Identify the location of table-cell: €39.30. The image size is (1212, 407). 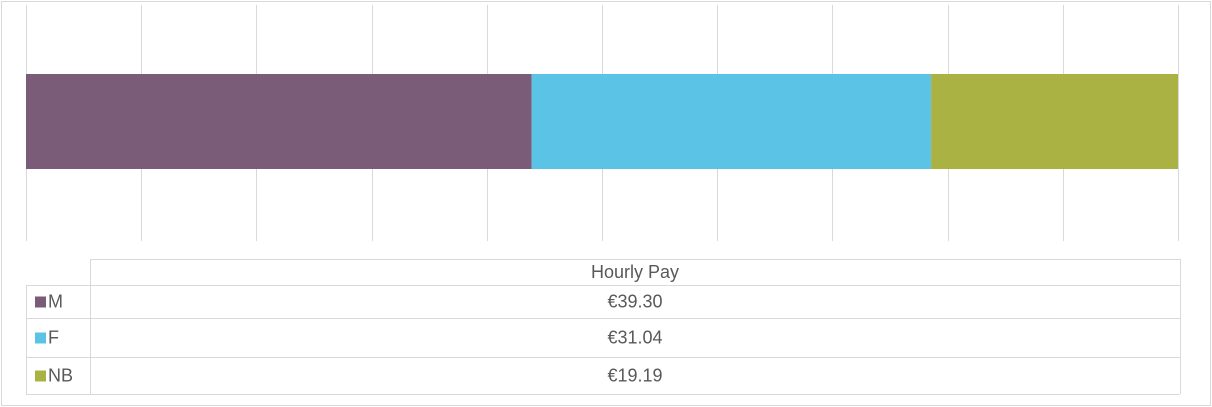
(634, 301).